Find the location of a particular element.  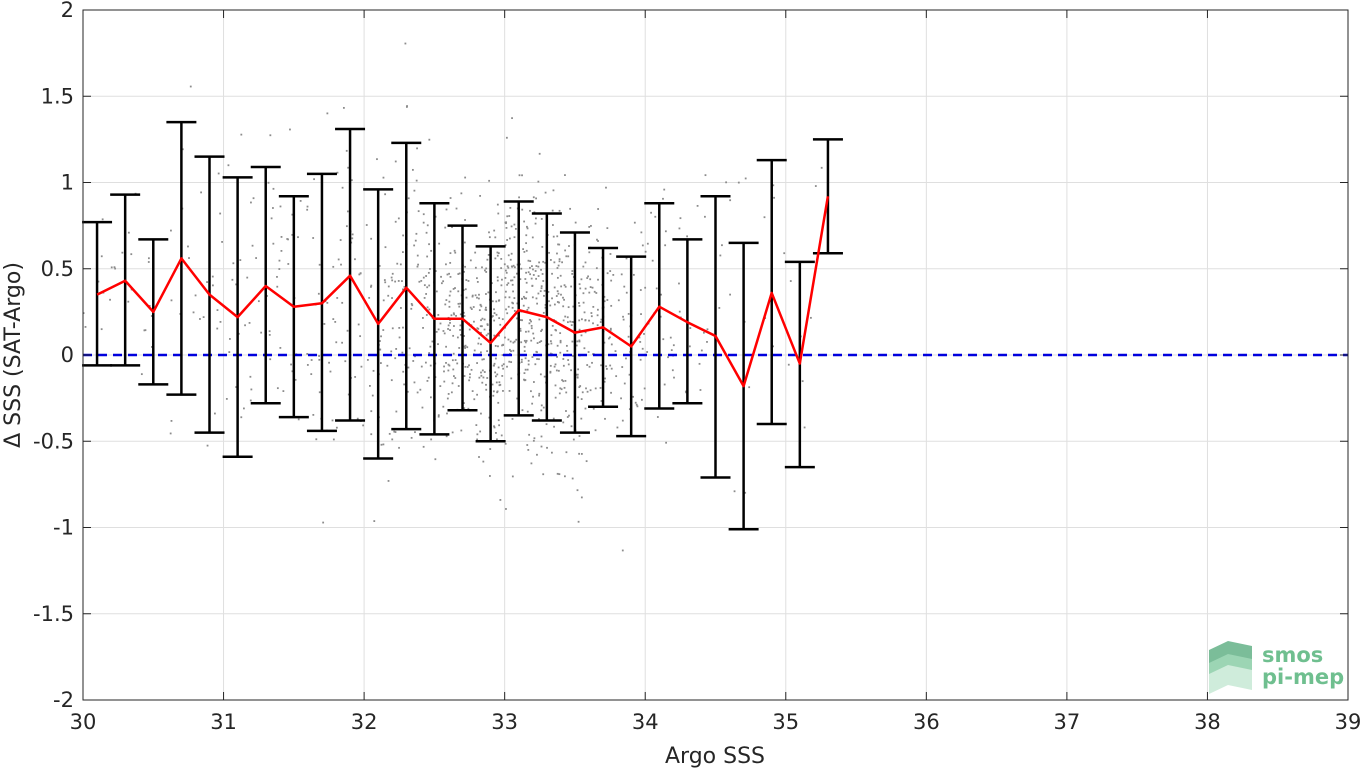

x-tick-label: 30 is located at coordinates (83, 722).